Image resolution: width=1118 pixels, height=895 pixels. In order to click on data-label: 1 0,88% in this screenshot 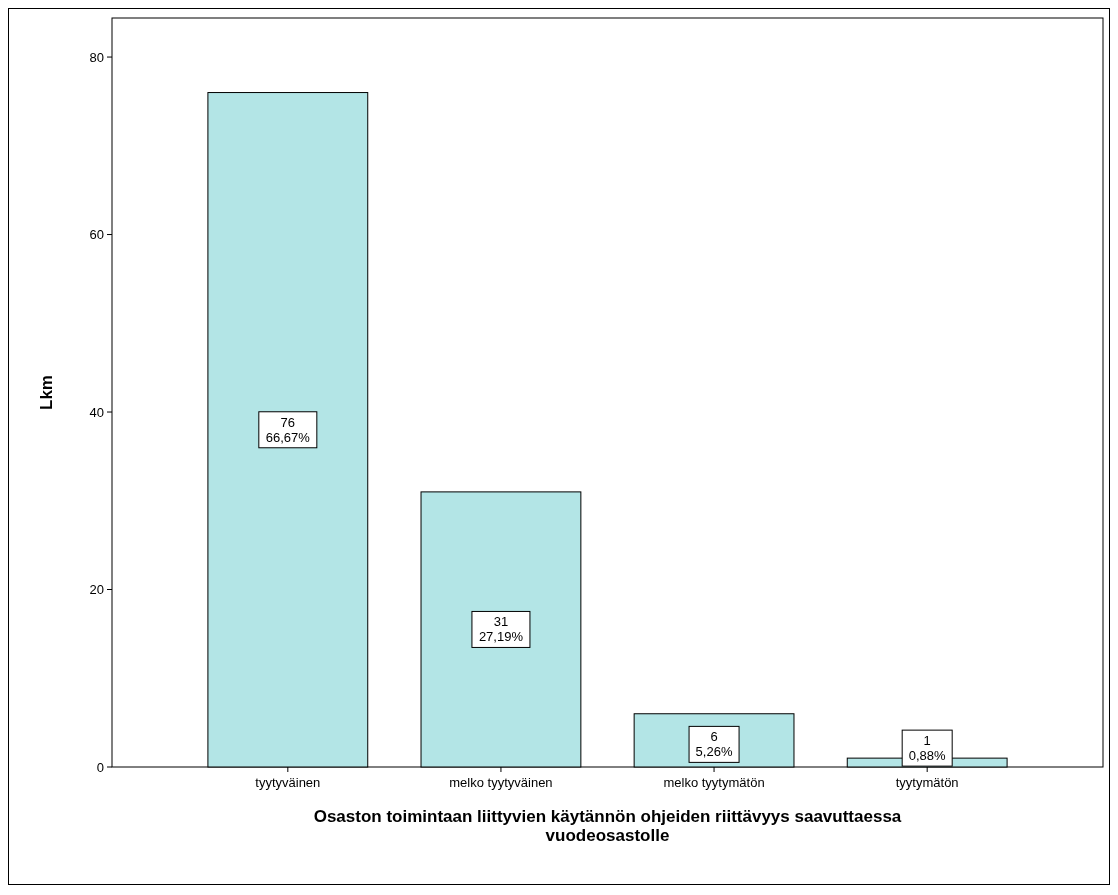, I will do `click(927, 748)`.